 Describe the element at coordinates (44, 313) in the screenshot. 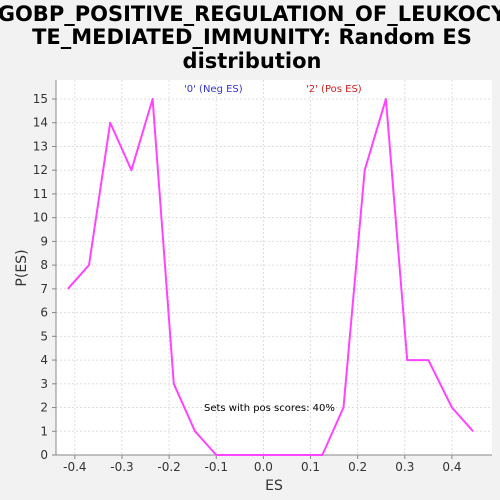

I see `y-tick-label: 6` at that location.